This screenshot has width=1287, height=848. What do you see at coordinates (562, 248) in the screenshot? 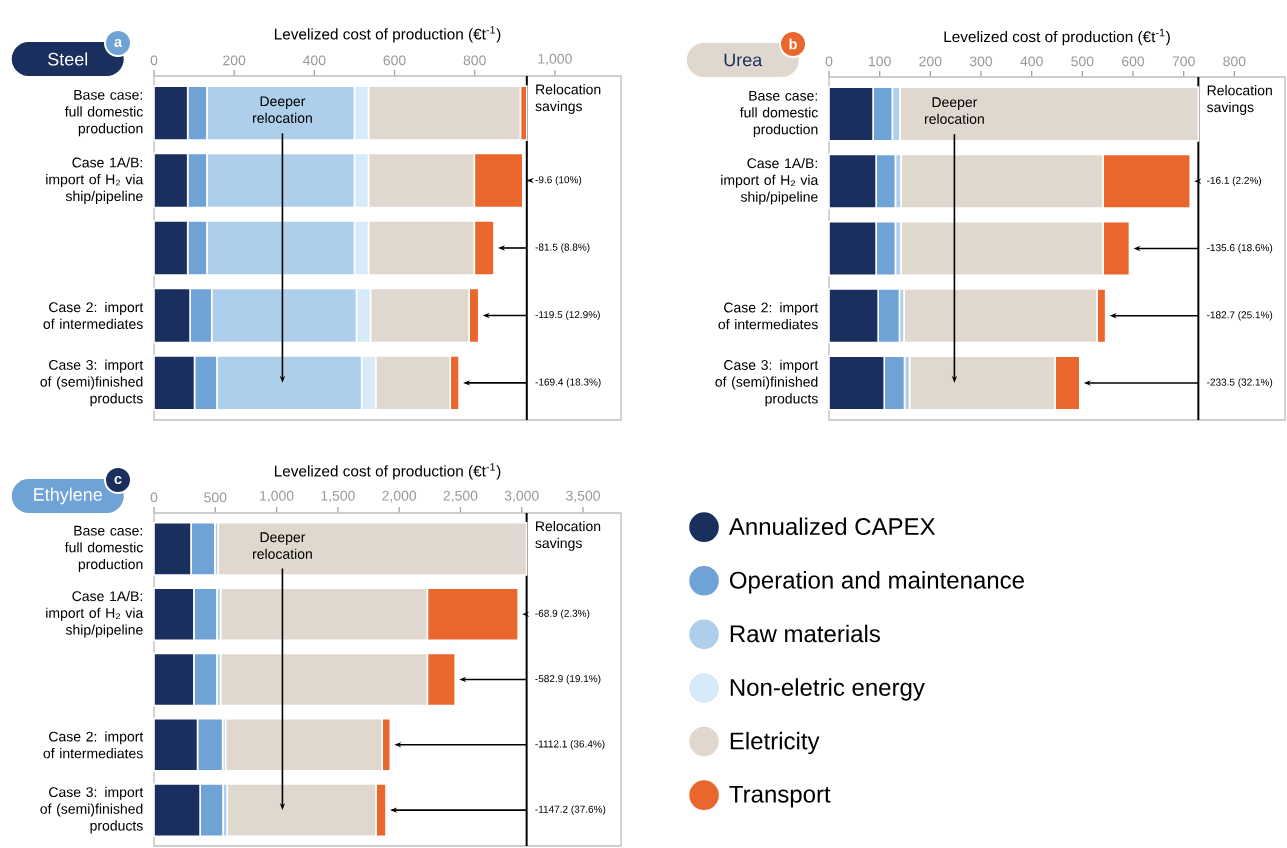
I see `annotation: -81.5 (8.8%)` at bounding box center [562, 248].